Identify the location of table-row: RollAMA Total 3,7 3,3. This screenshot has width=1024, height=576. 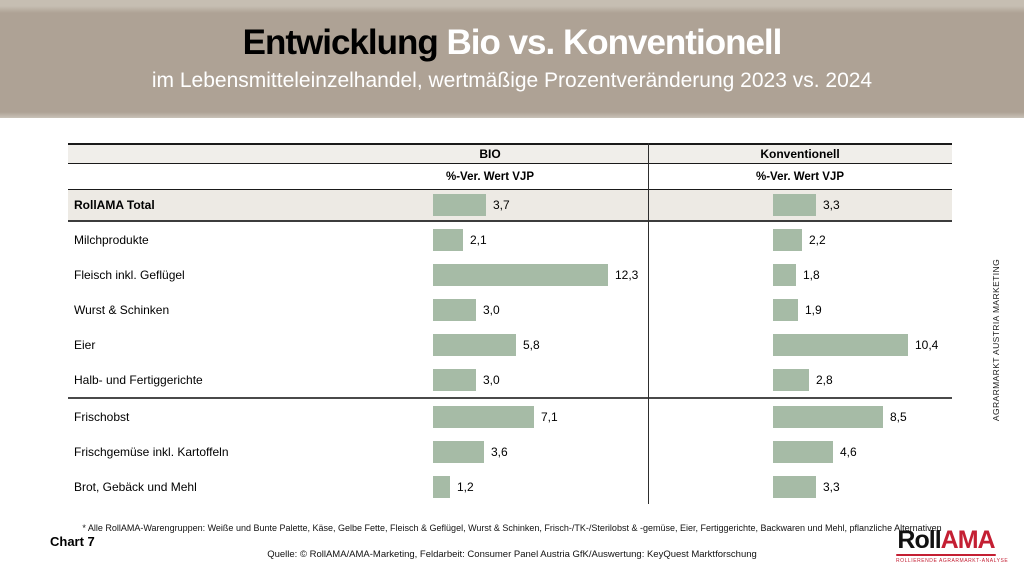
(510, 206).